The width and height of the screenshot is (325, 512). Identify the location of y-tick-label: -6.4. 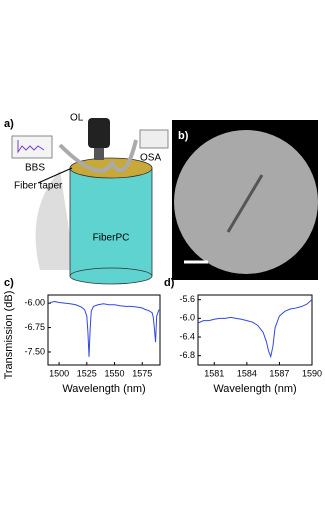
(187, 336).